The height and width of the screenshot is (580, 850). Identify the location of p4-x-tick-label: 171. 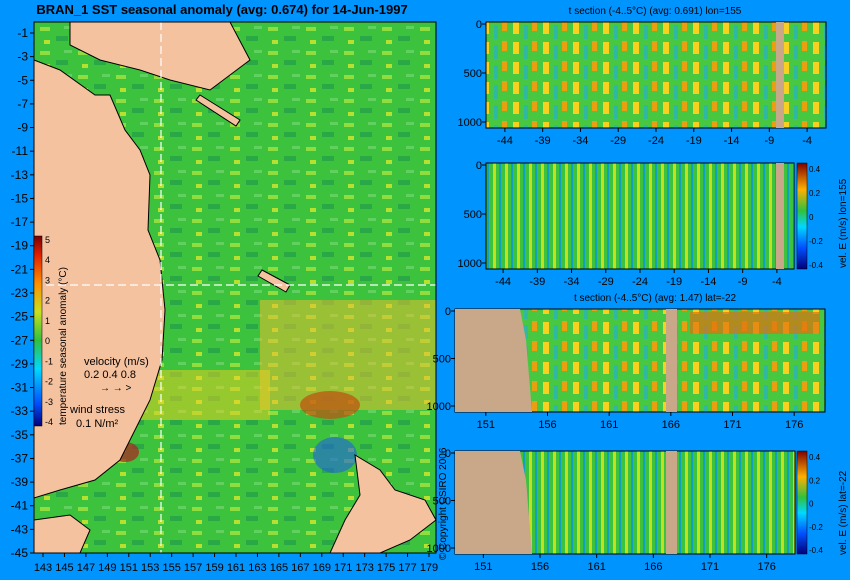
(710, 567).